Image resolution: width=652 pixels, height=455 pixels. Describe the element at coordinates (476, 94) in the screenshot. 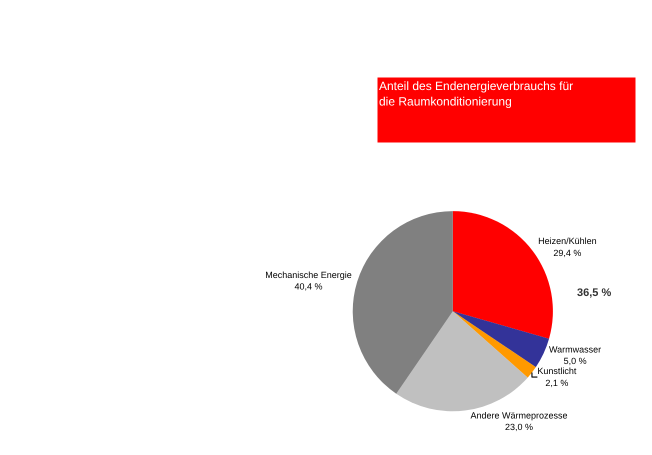

I see `chart-title: Anteil des Endenergieverbrauchs für die Raumkonditionierung` at that location.